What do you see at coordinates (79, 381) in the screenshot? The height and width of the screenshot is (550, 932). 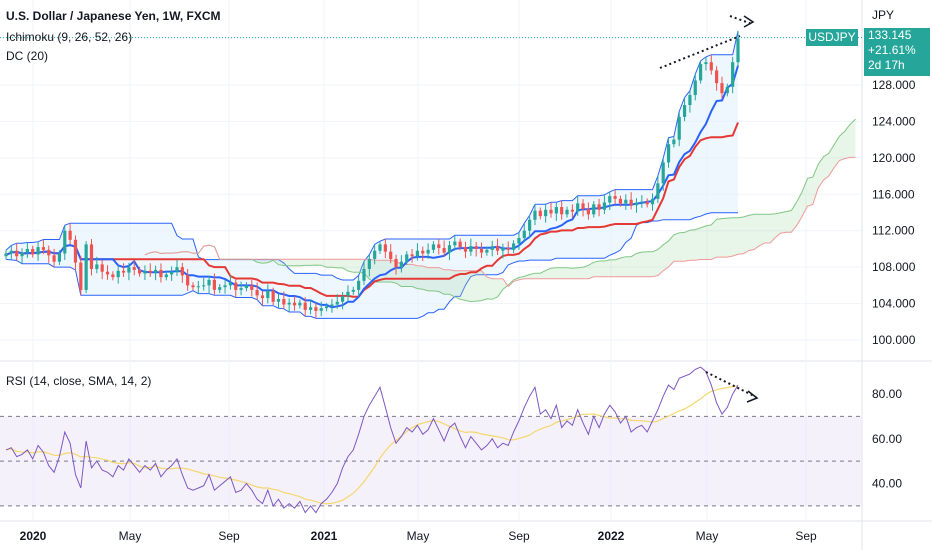 I see `rsi-legend: RSI (14, close, SMA, 14, 2)` at bounding box center [79, 381].